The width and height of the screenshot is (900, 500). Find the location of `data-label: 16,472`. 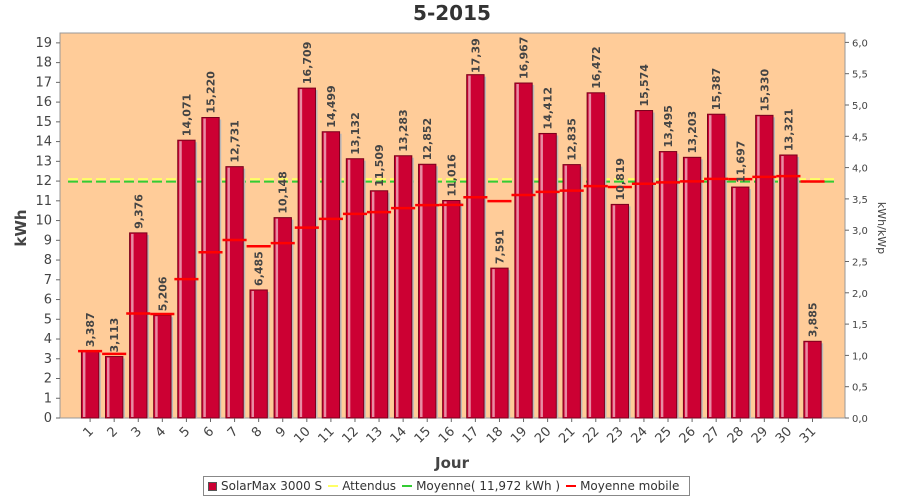

data-label: 16,472 is located at coordinates (596, 67).